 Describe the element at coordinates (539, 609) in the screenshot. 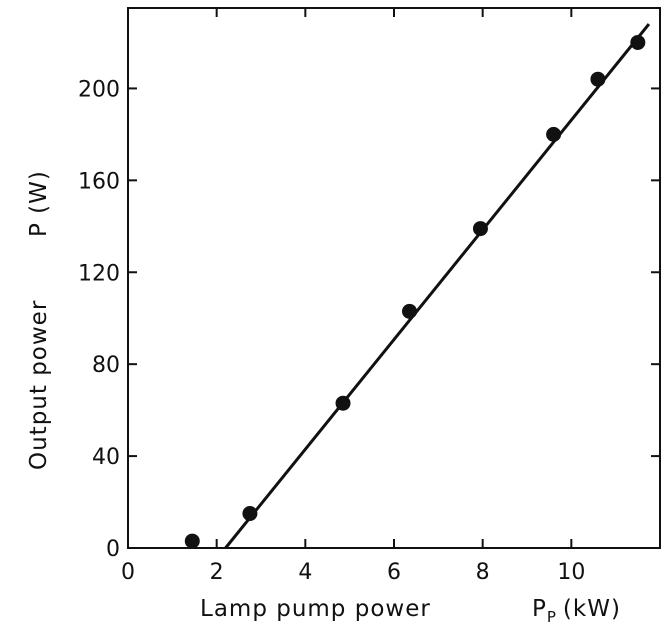

I see `x-axis-symbol-main: P` at that location.